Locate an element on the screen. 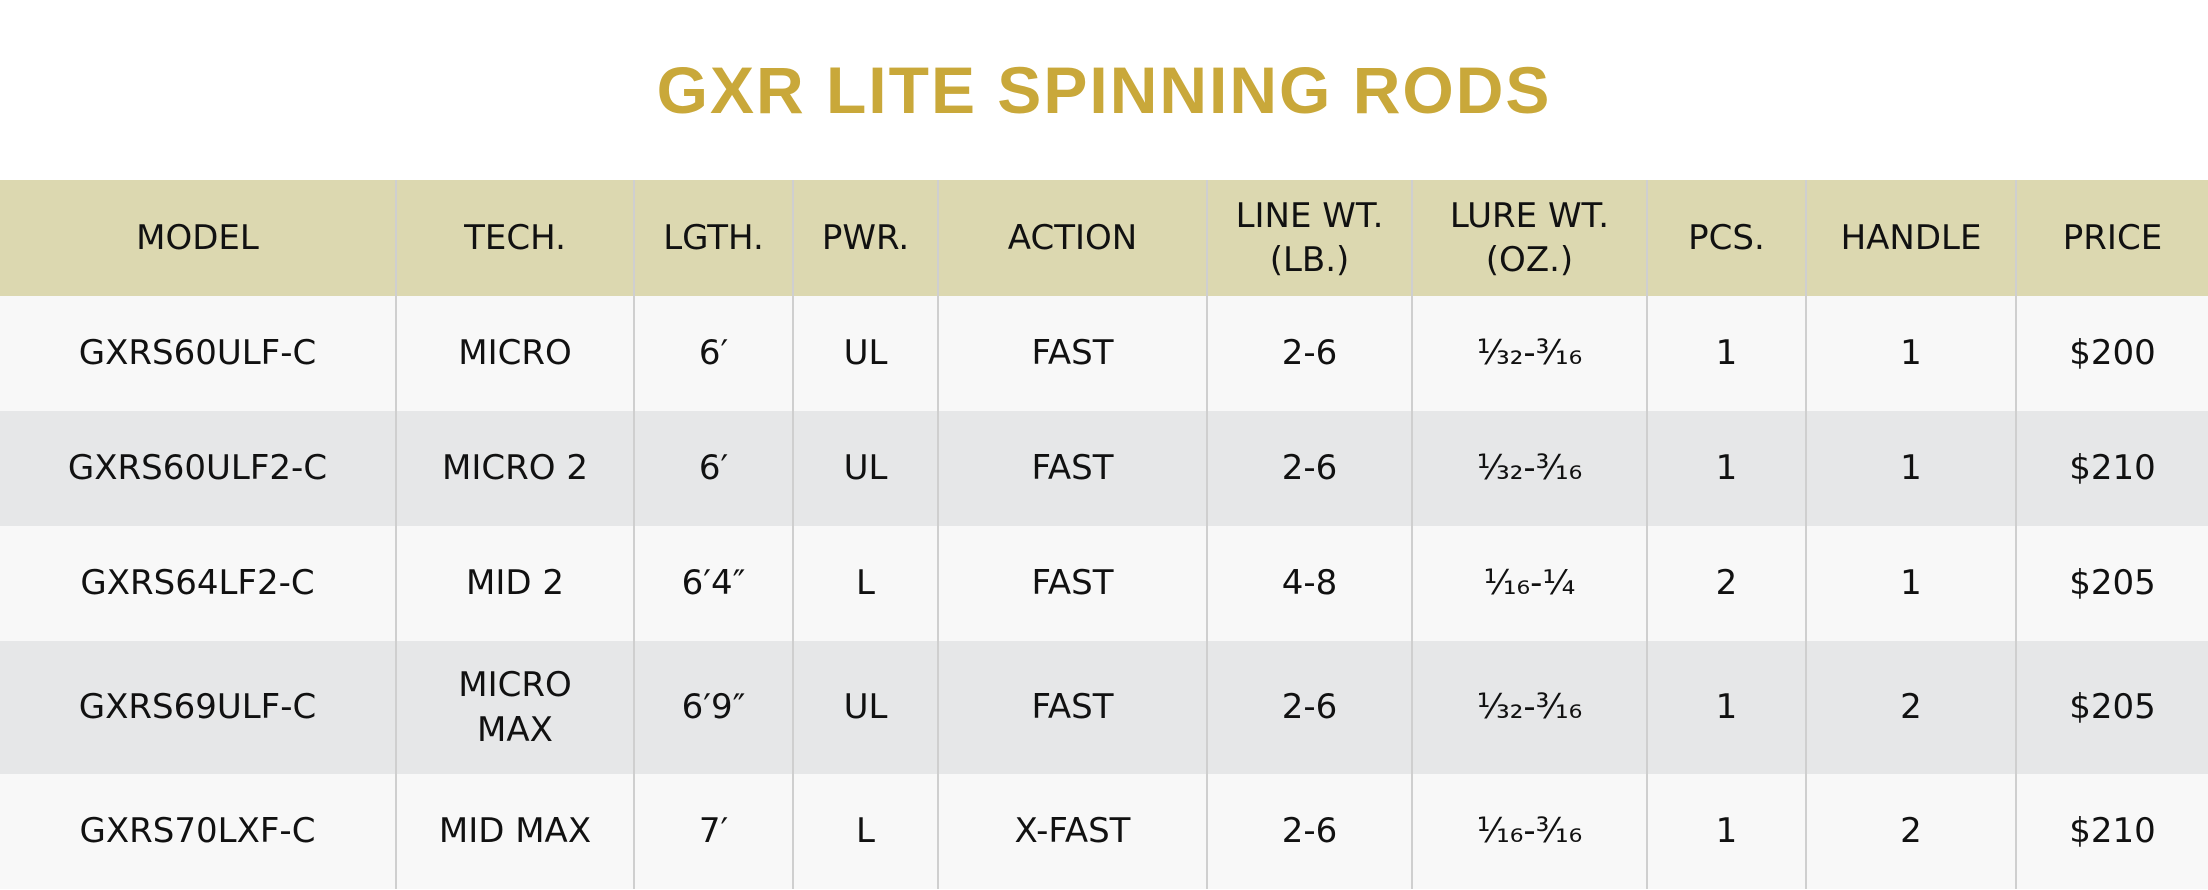 This screenshot has height=890, width=2208. table-cell: 4-8 is located at coordinates (1309, 583).